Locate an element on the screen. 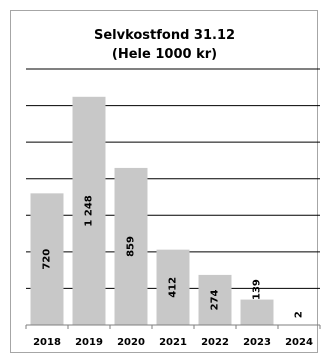 The height and width of the screenshot is (360, 329). category-label-2022: 2022 is located at coordinates (215, 342).